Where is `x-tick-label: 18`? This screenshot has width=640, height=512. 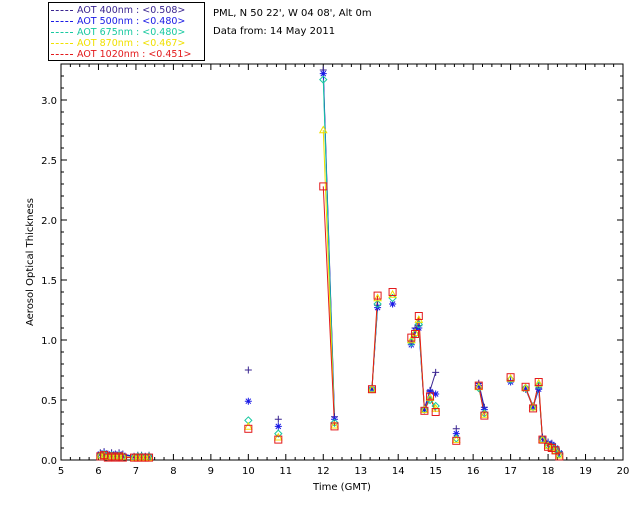 x-tick-label: 18 is located at coordinates (548, 471).